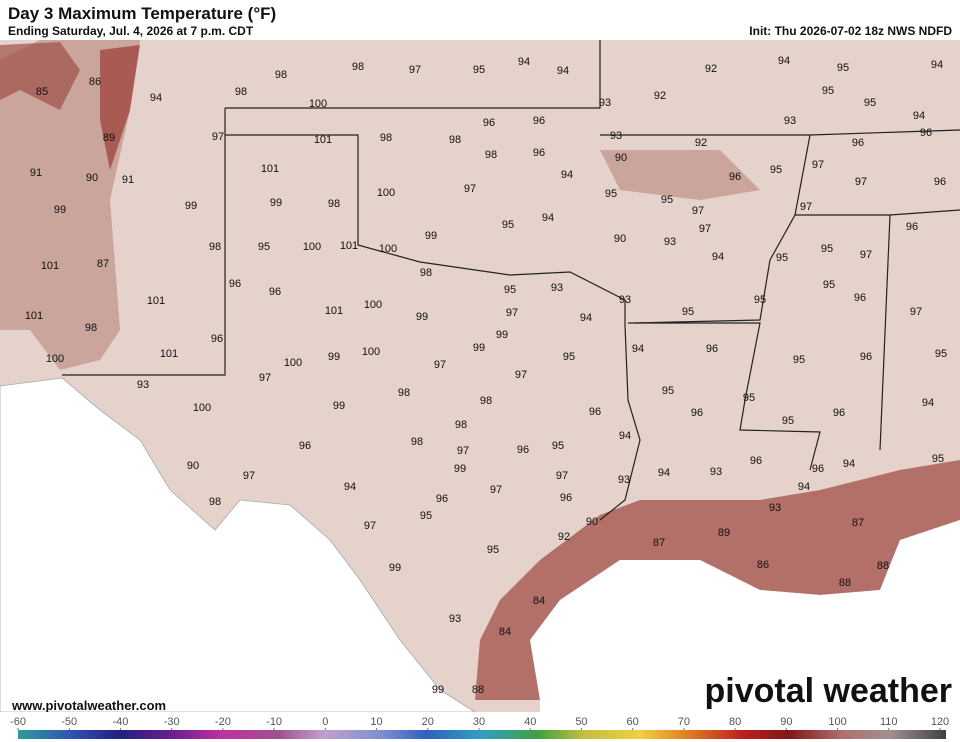 The image size is (960, 742). What do you see at coordinates (684, 722) in the screenshot?
I see `colorbar-tick-label: 70` at bounding box center [684, 722].